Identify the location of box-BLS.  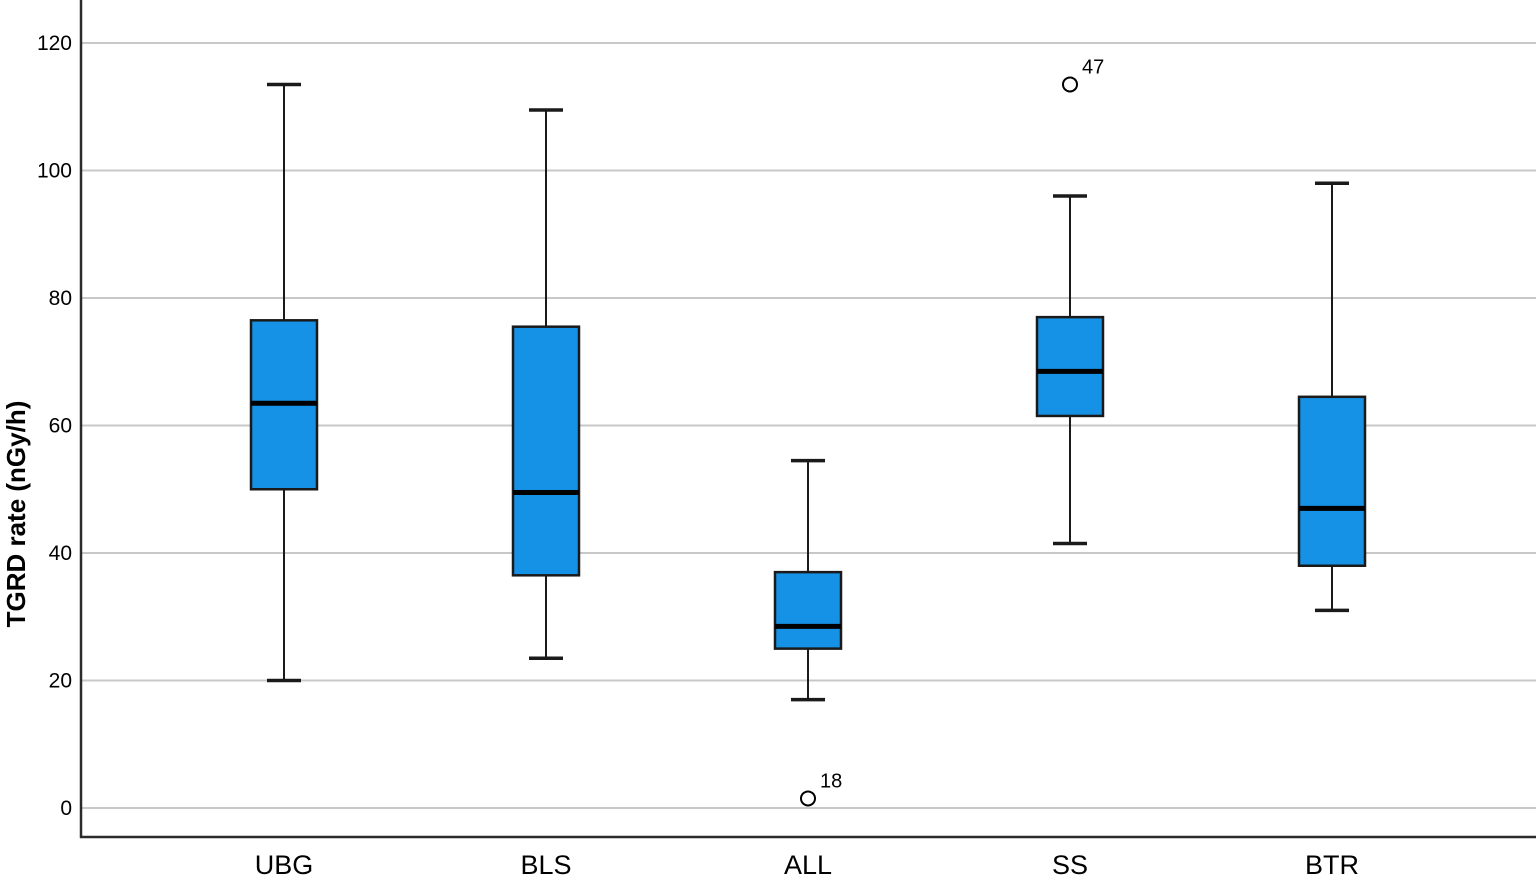
(546, 451).